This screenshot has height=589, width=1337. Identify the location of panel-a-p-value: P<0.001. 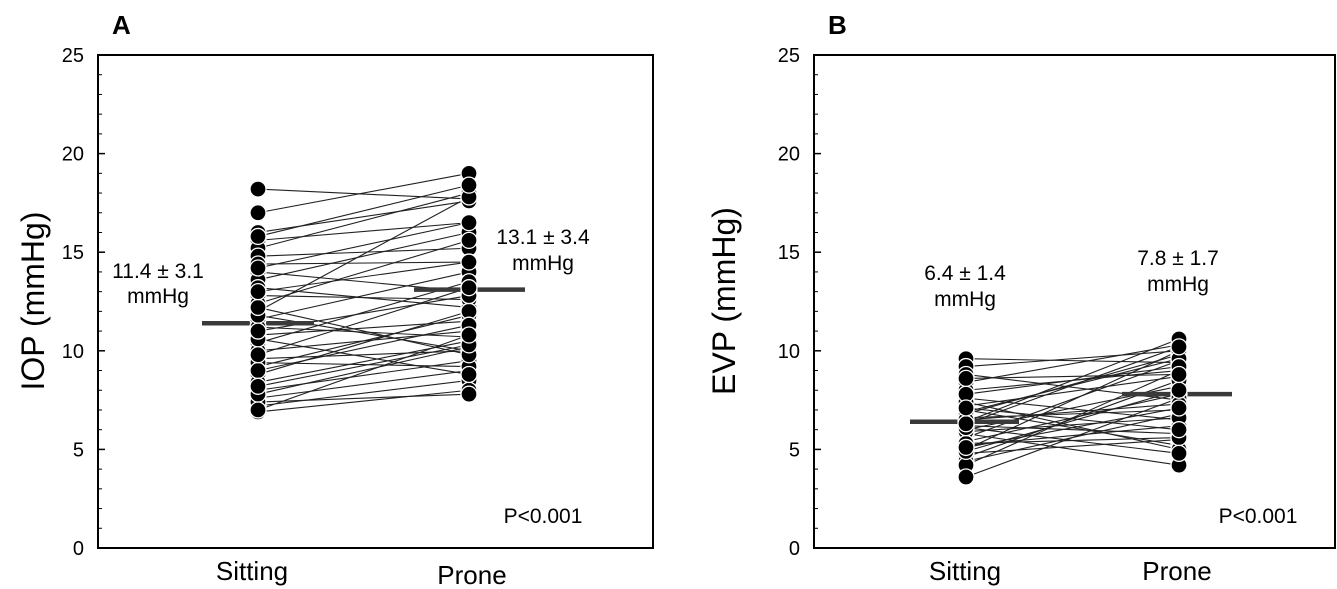
(543, 516).